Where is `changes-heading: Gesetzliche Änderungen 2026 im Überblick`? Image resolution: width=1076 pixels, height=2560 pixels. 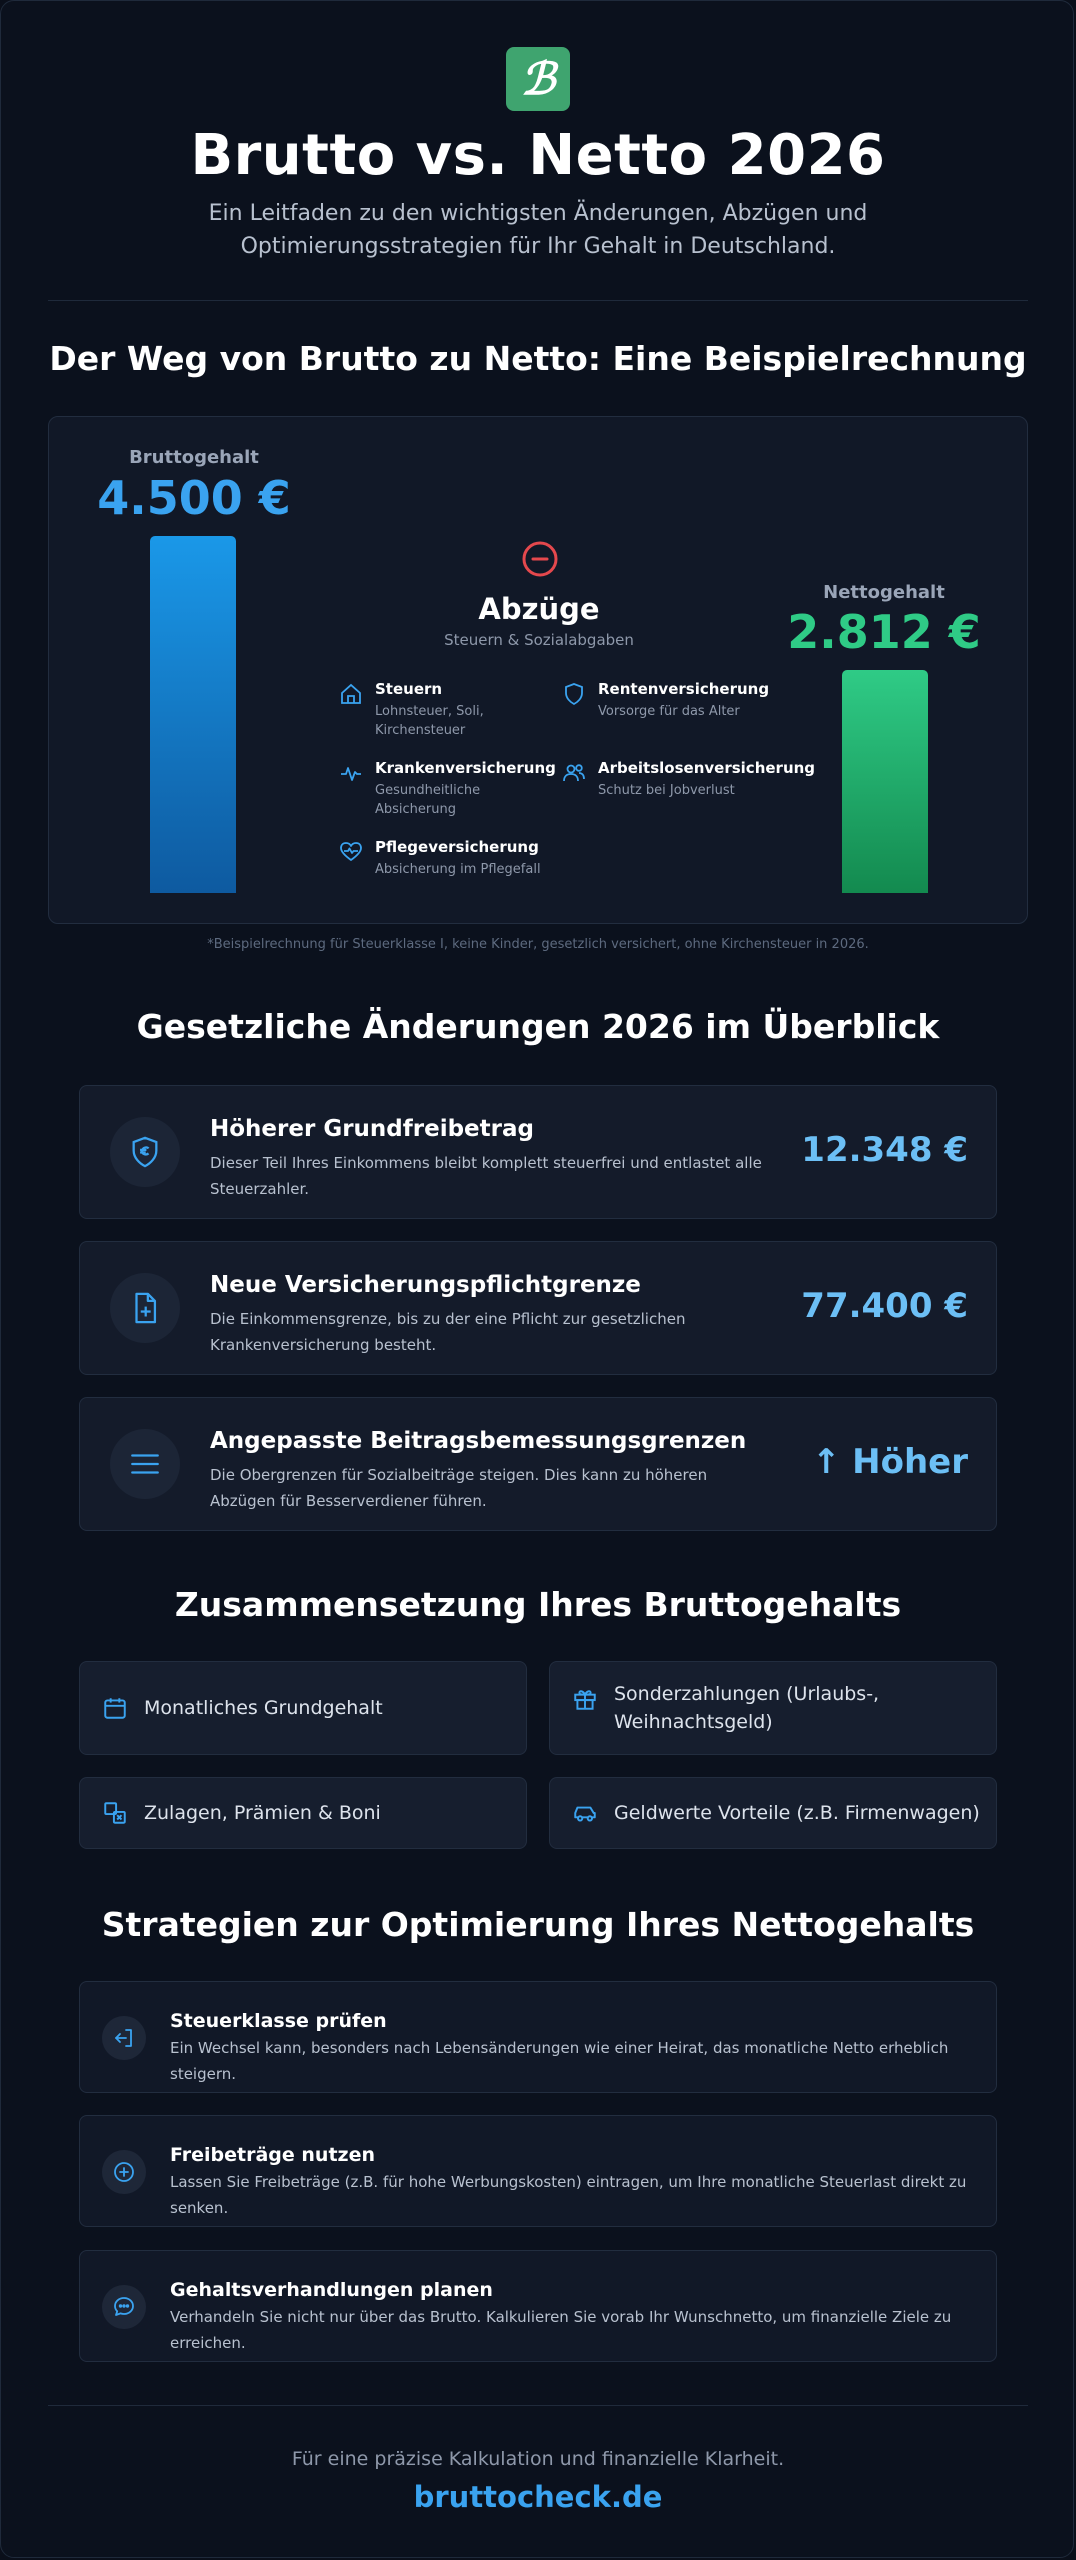 changes-heading: Gesetzliche Änderungen 2026 im Überblick is located at coordinates (538, 1026).